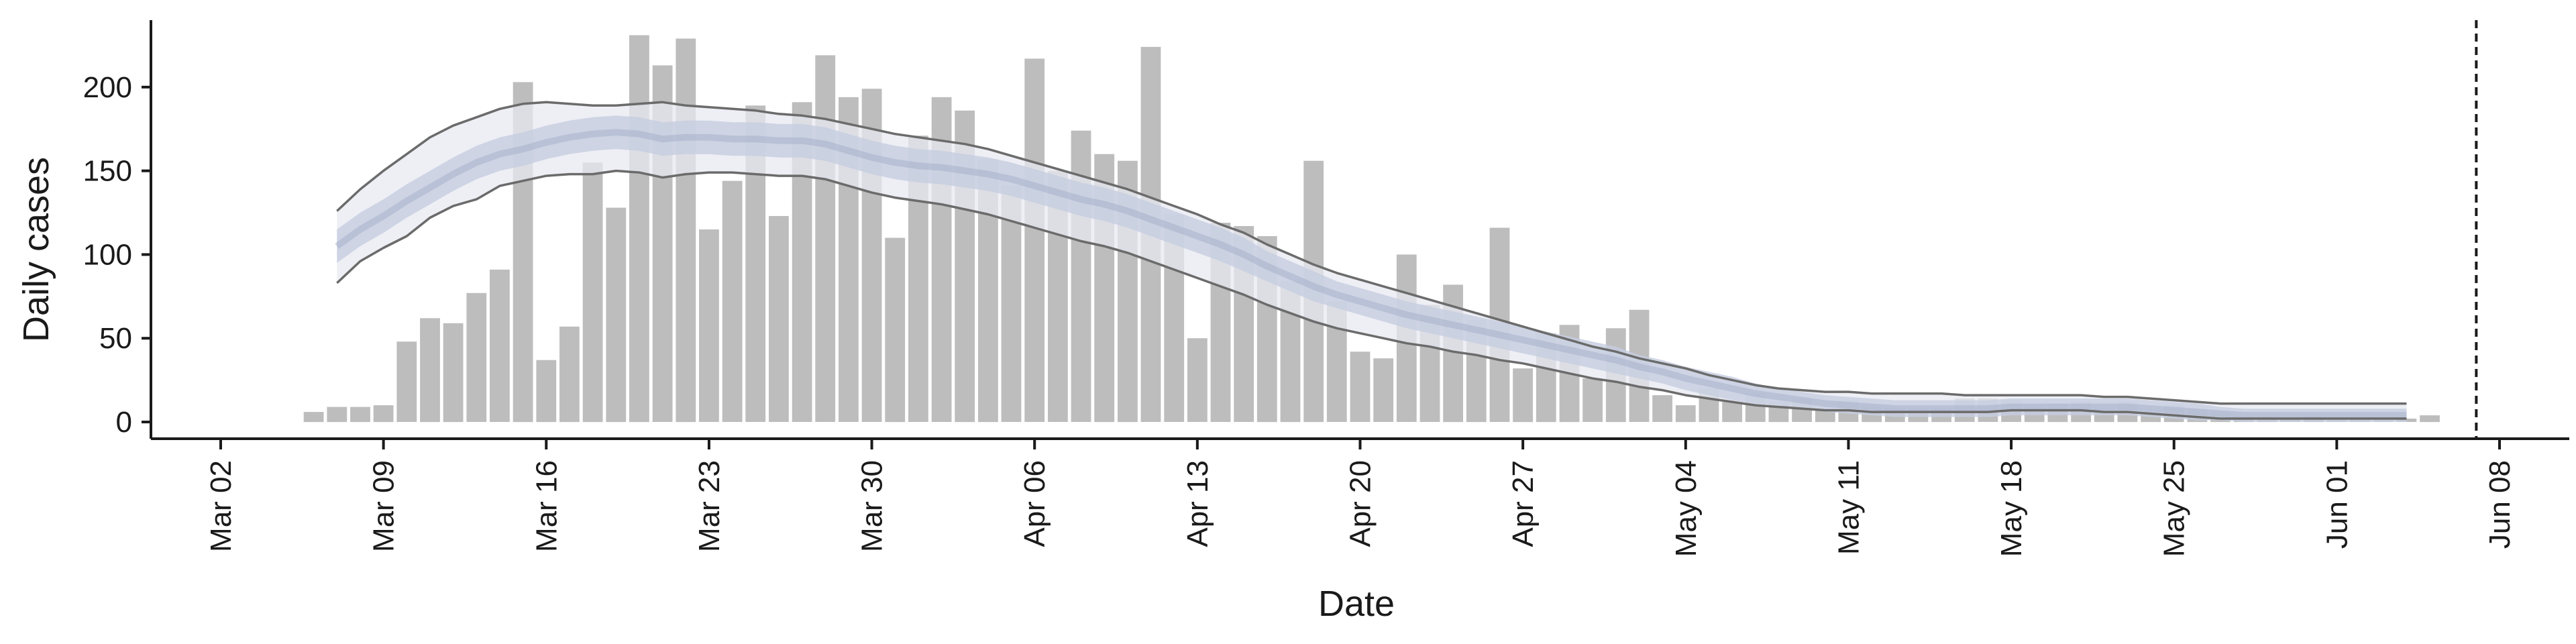  I want to click on y-tick-label: 100, so click(107, 254).